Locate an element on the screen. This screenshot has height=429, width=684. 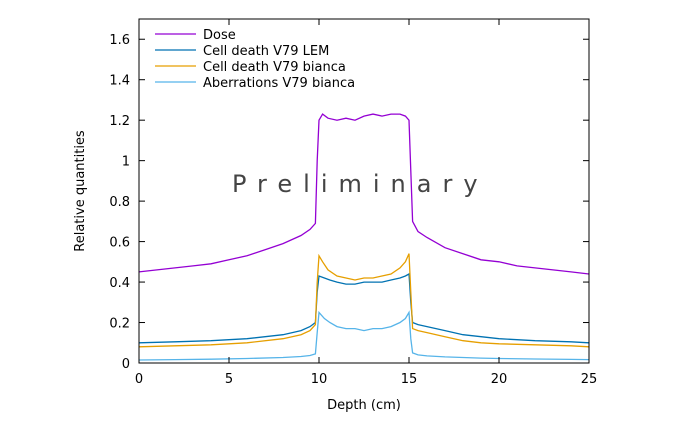
series-line-cell-death-v79-lem is located at coordinates (364, 308).